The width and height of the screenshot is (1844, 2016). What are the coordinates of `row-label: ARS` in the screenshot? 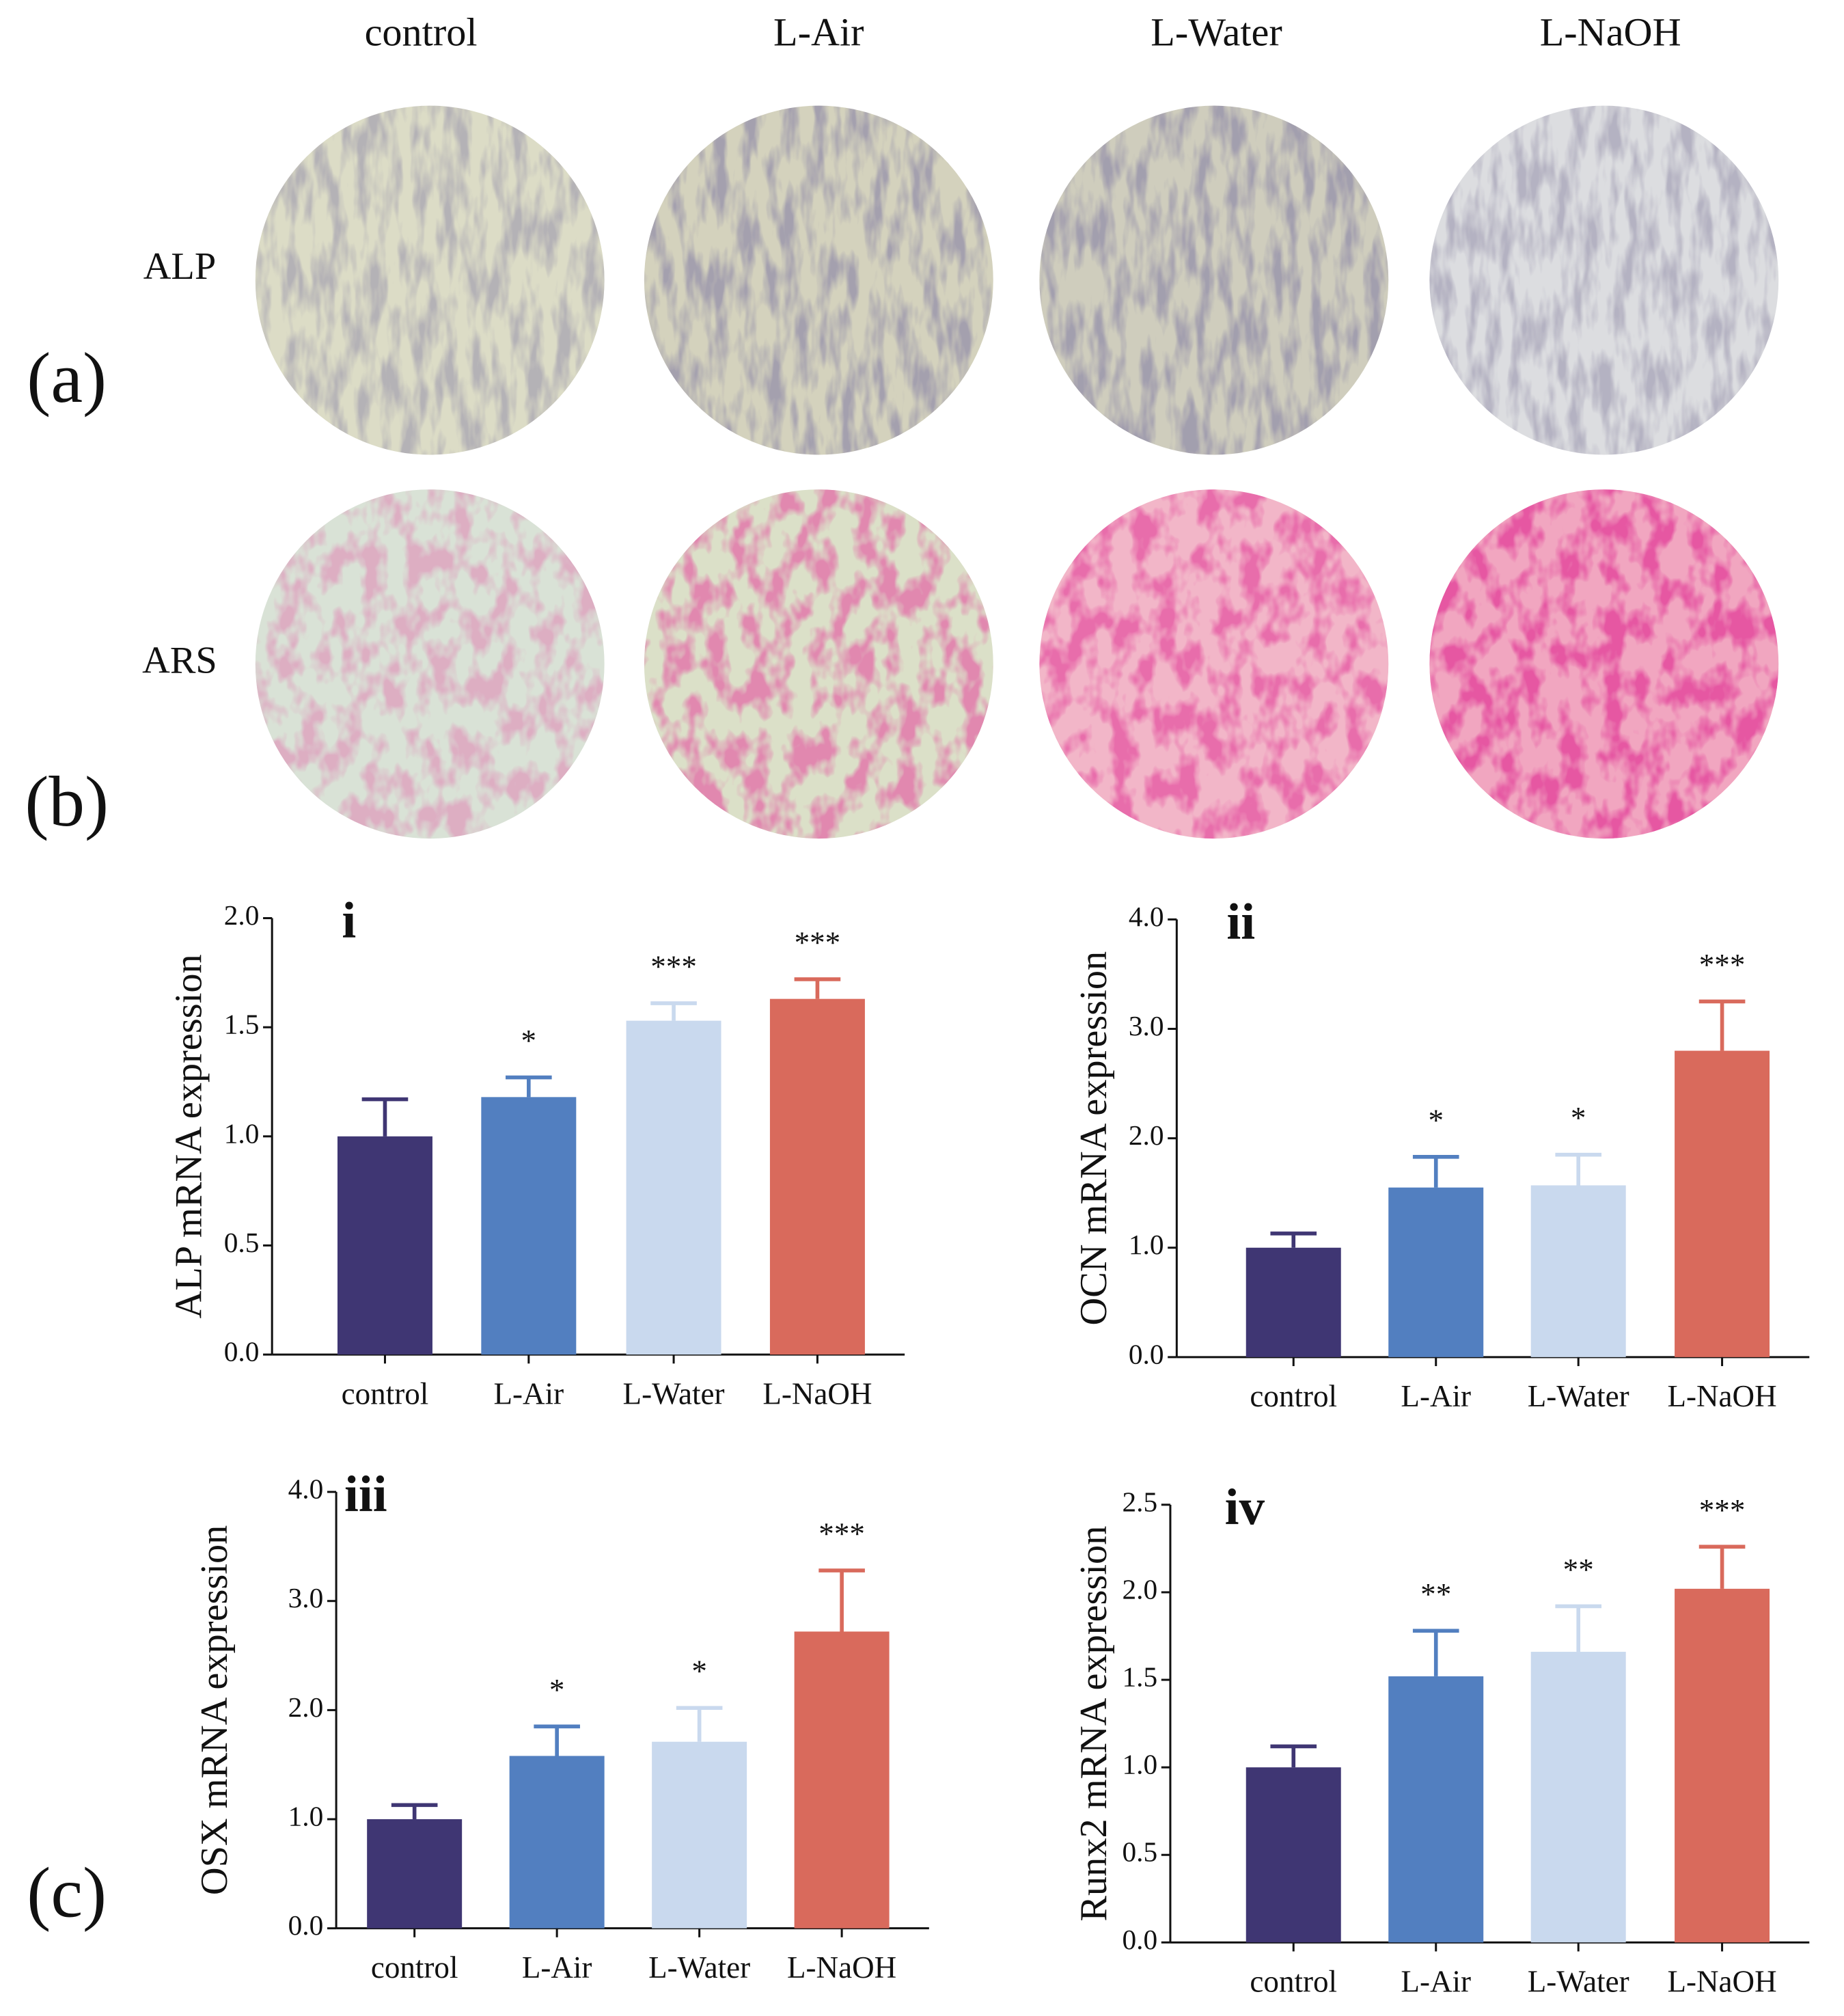 It's located at (179, 661).